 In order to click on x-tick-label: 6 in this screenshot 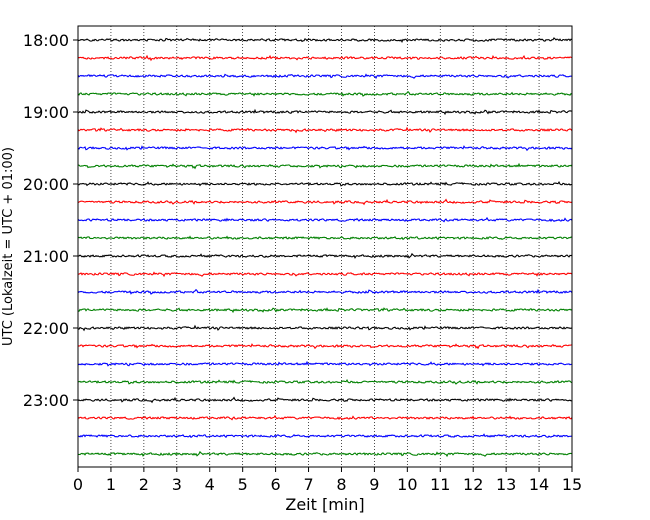, I will do `click(276, 484)`.